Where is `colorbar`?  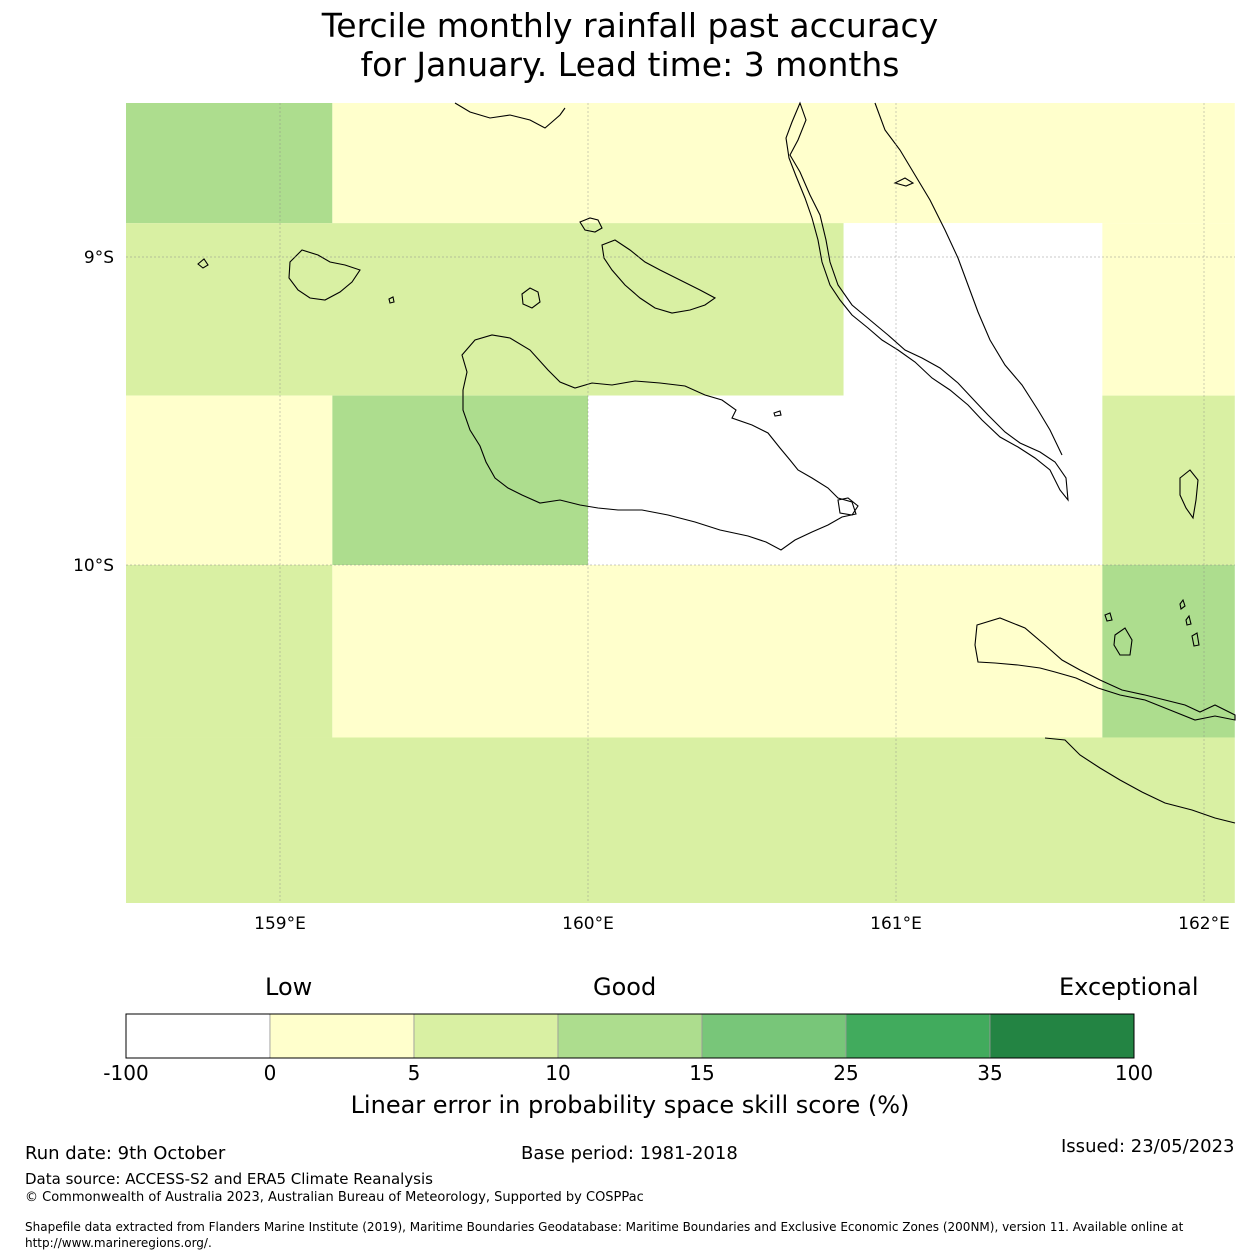 colorbar is located at coordinates (630, 1036).